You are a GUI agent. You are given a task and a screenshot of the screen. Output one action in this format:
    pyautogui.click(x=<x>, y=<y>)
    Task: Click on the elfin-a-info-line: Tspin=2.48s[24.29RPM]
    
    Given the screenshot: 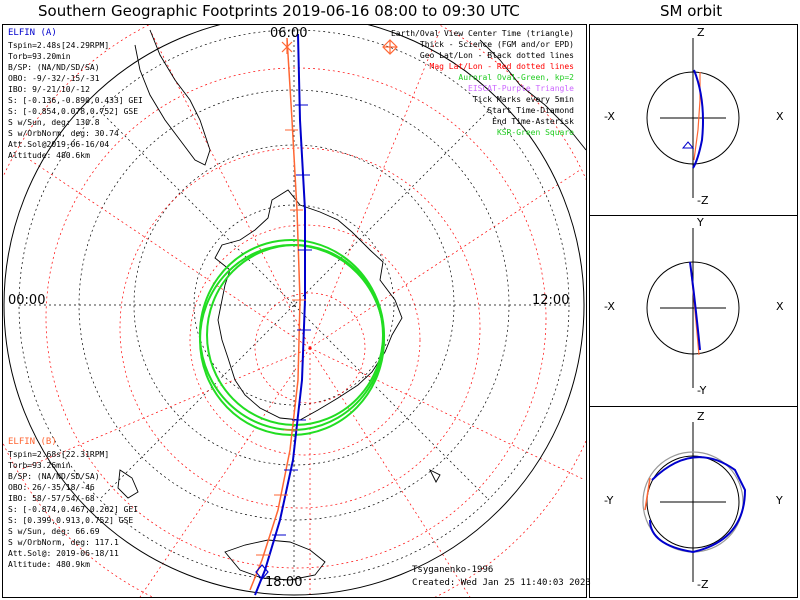 What is the action you would take?
    pyautogui.click(x=59, y=45)
    